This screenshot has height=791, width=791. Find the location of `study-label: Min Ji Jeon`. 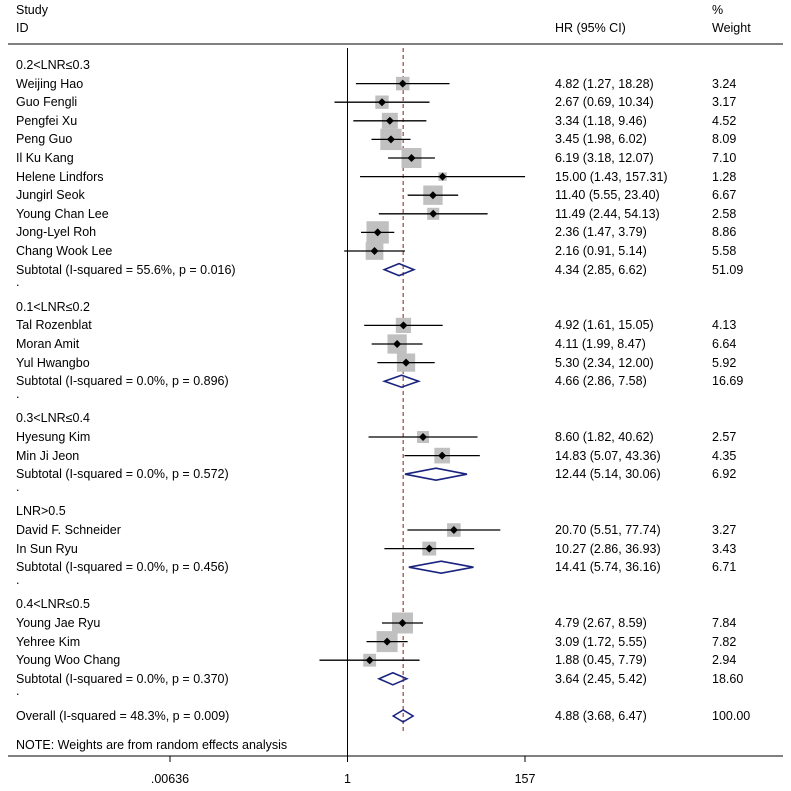

study-label: Min Ji Jeon is located at coordinates (48, 455).